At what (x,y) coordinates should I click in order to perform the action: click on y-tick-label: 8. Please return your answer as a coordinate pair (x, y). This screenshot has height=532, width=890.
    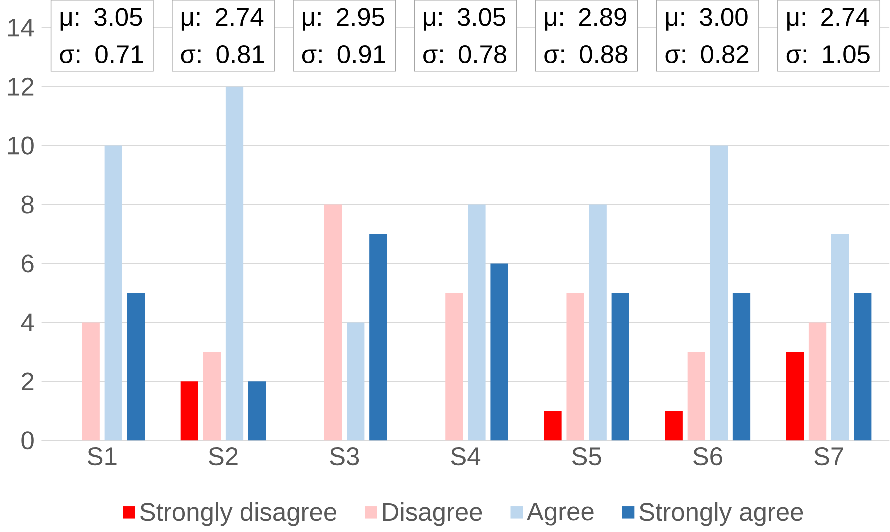
    Looking at the image, I should click on (28, 205).